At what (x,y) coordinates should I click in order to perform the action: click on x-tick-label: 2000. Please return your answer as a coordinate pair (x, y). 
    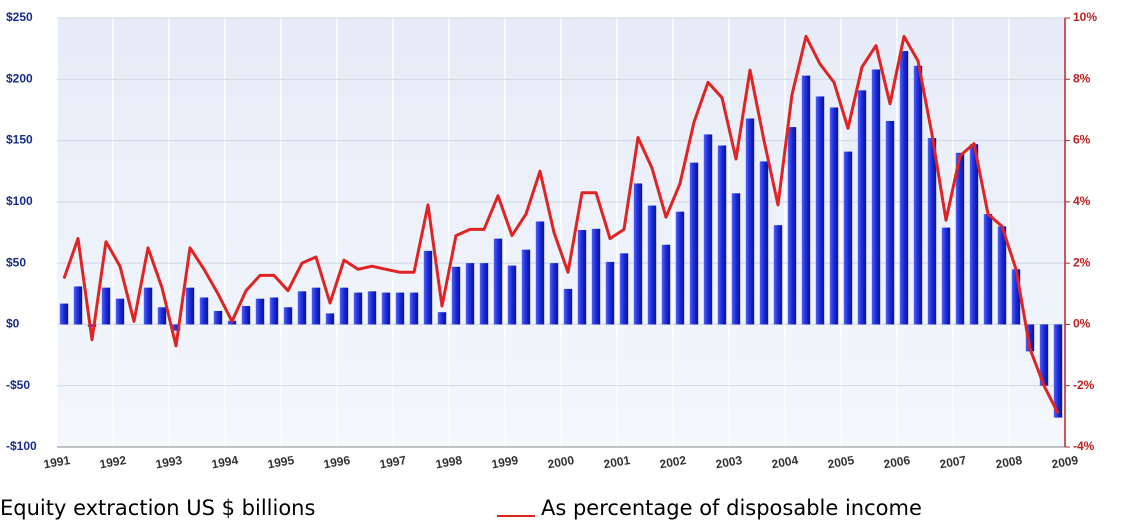
    Looking at the image, I should click on (560, 462).